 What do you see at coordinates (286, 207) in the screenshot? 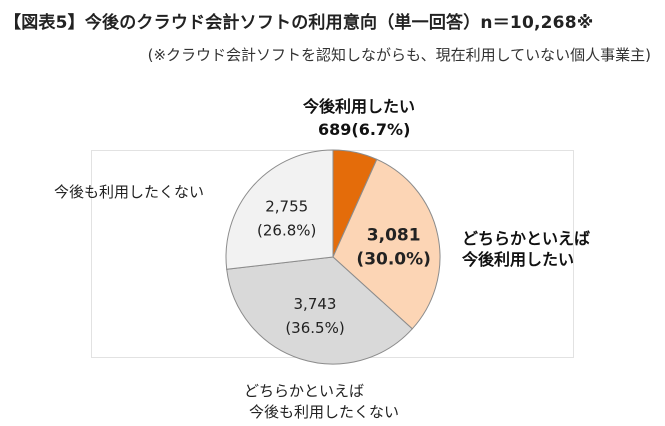
I see `slice-4-value-label: 2,755` at bounding box center [286, 207].